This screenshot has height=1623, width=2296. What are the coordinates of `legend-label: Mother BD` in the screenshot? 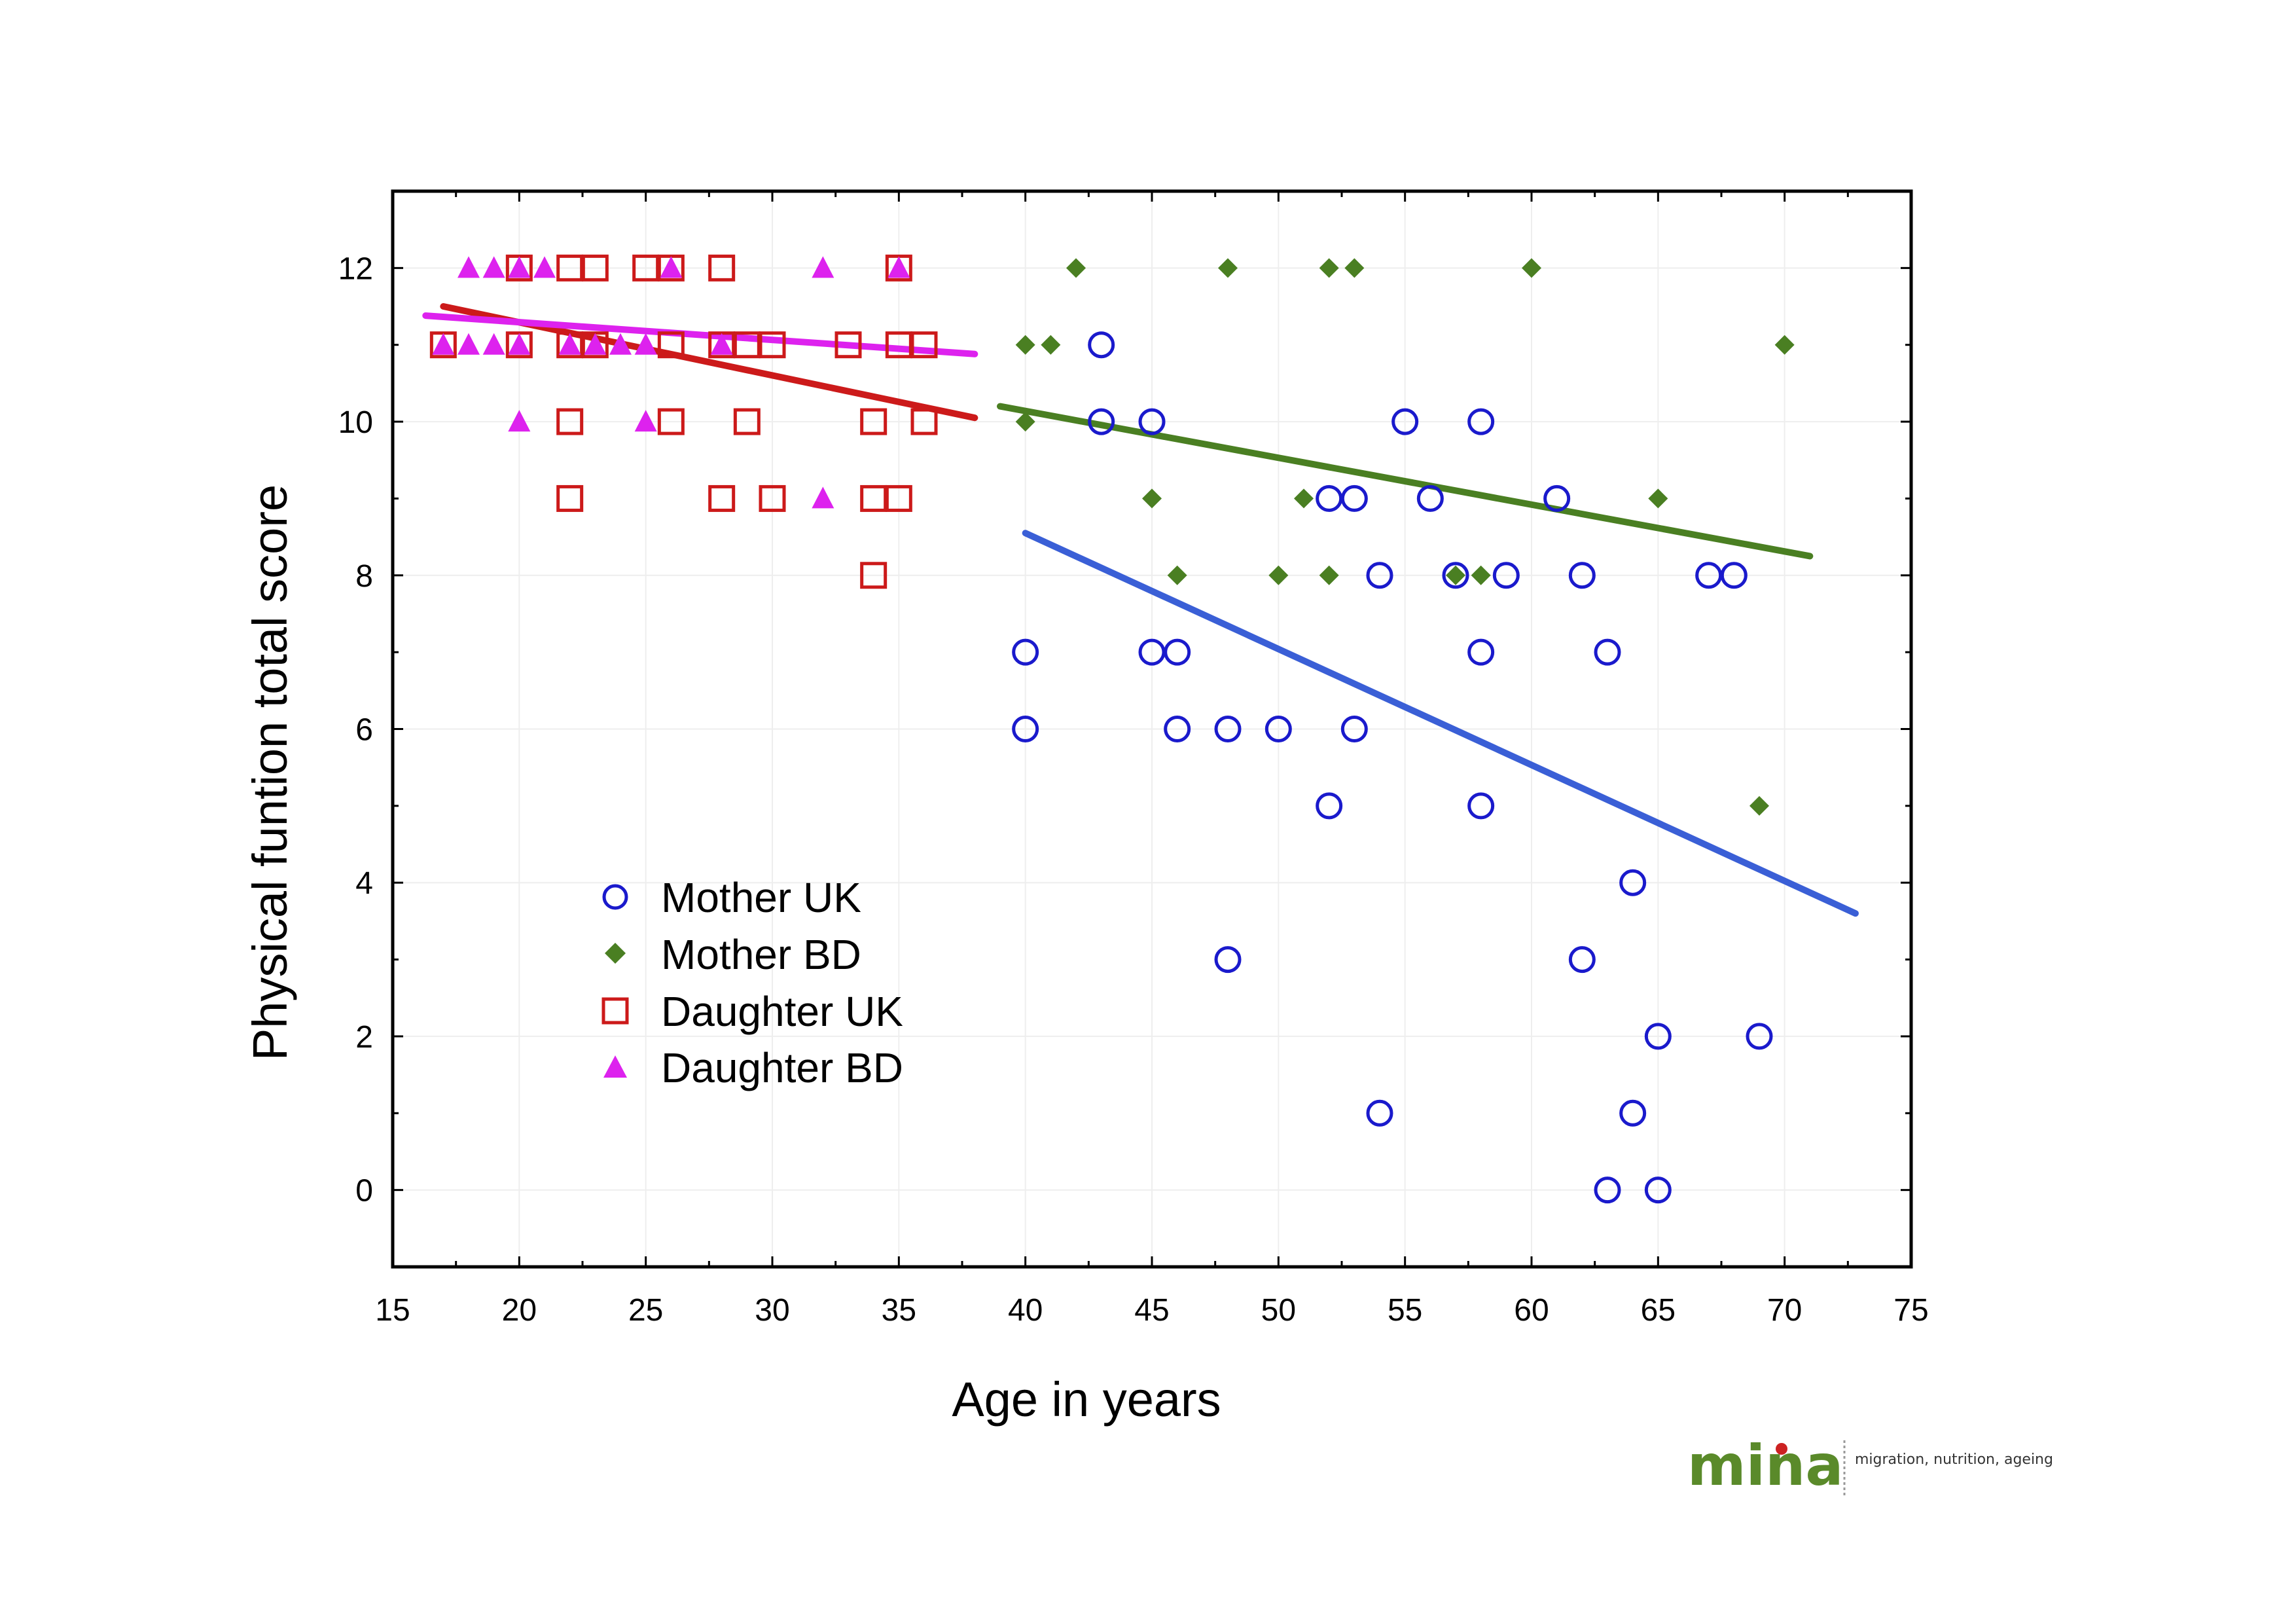 It's located at (761, 954).